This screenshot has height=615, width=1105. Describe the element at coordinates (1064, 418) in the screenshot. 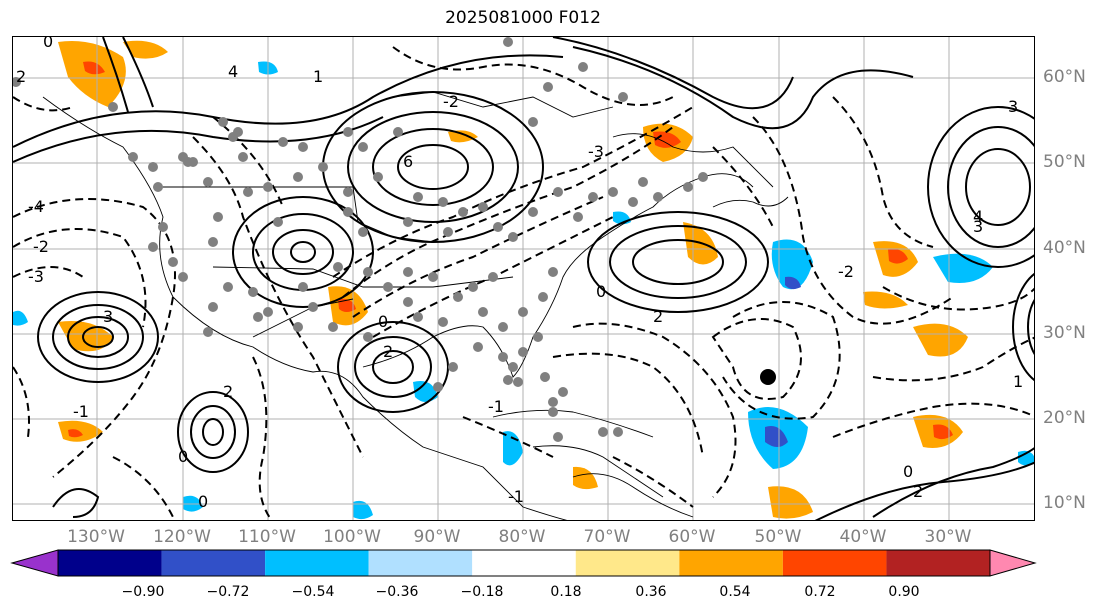

I see `lat-label: 20°N` at that location.